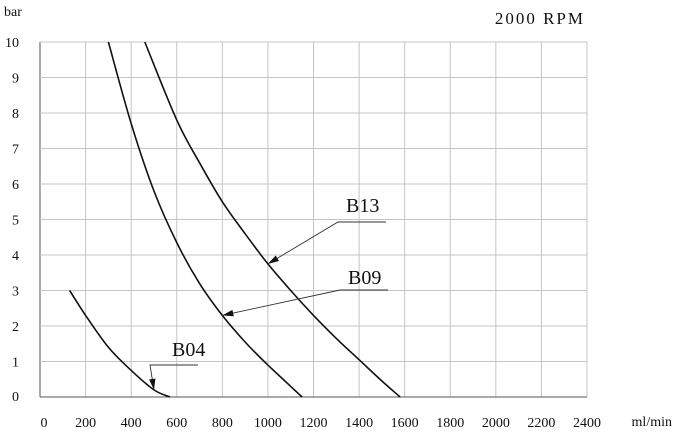 This screenshot has width=680, height=436. Describe the element at coordinates (222, 423) in the screenshot. I see `x-tick-label-800: 800` at that location.